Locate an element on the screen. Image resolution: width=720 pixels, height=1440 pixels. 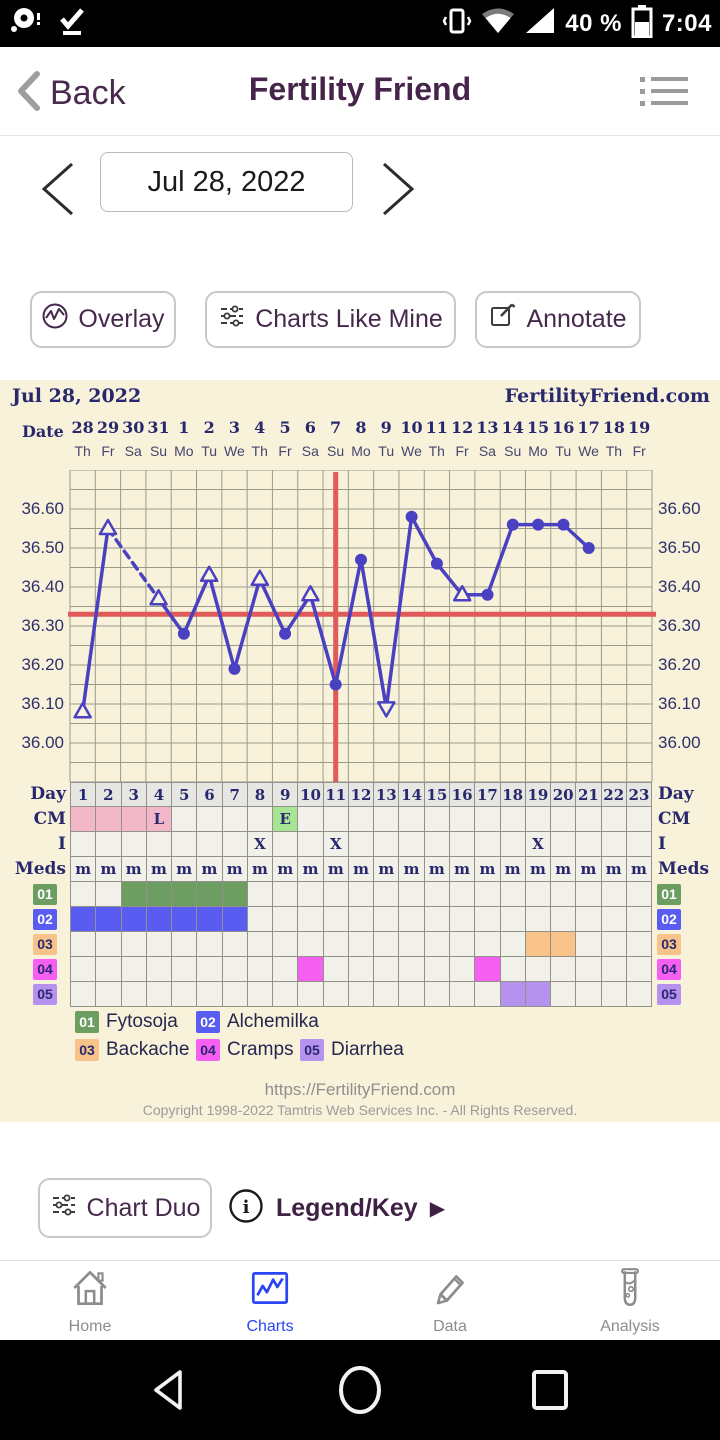
android-home-button is located at coordinates (360, 1390).